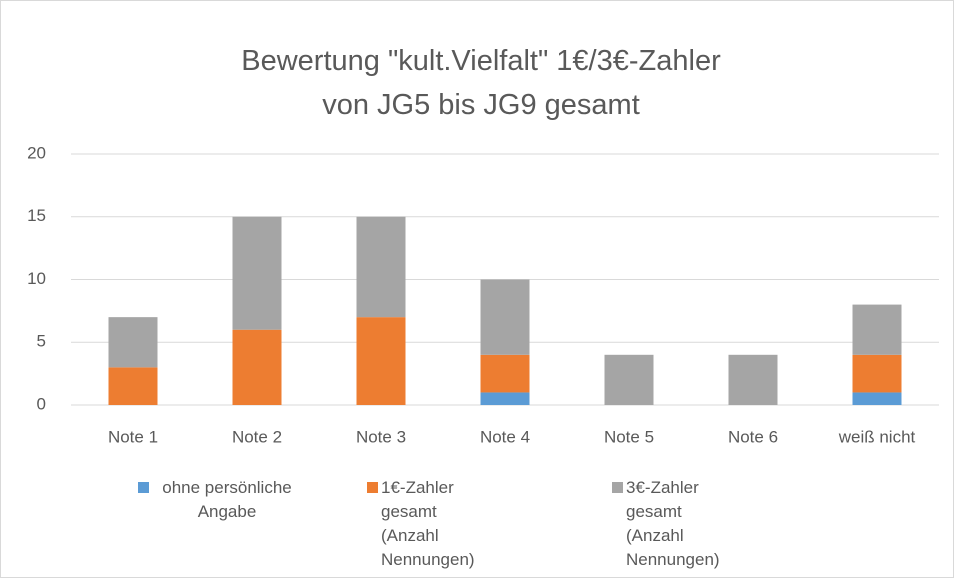 The image size is (954, 578). I want to click on x-tick-label: Note 2, so click(257, 436).